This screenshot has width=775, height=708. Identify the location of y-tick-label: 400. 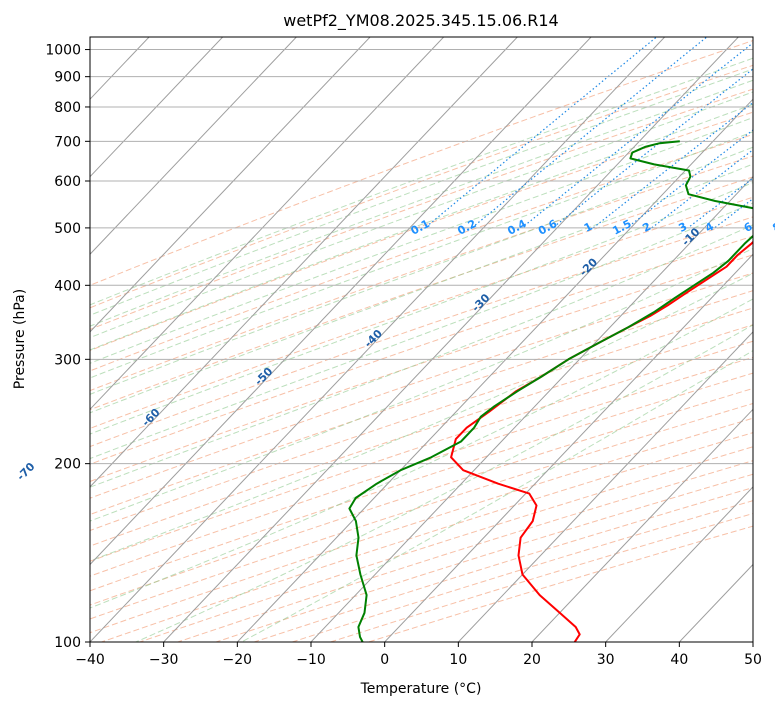
(67, 286).